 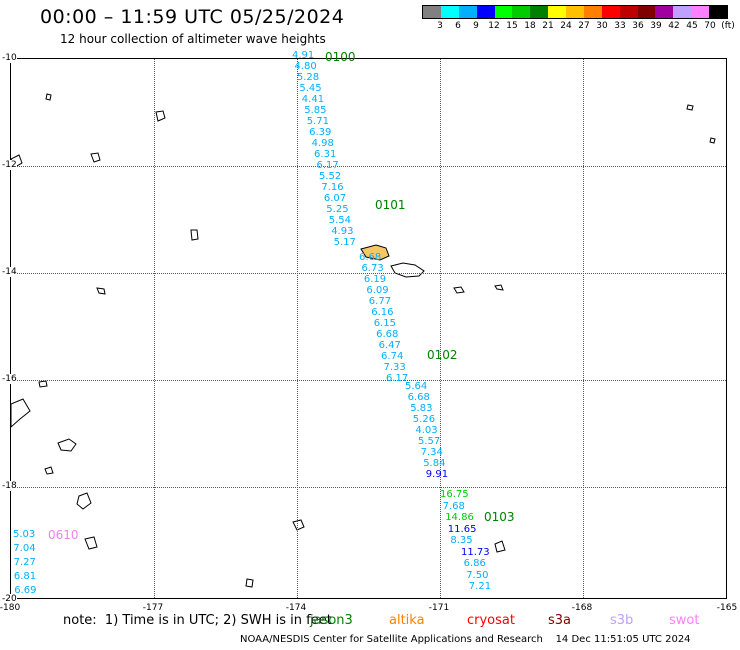 I want to click on latitude-label: -14, so click(x=9, y=272).